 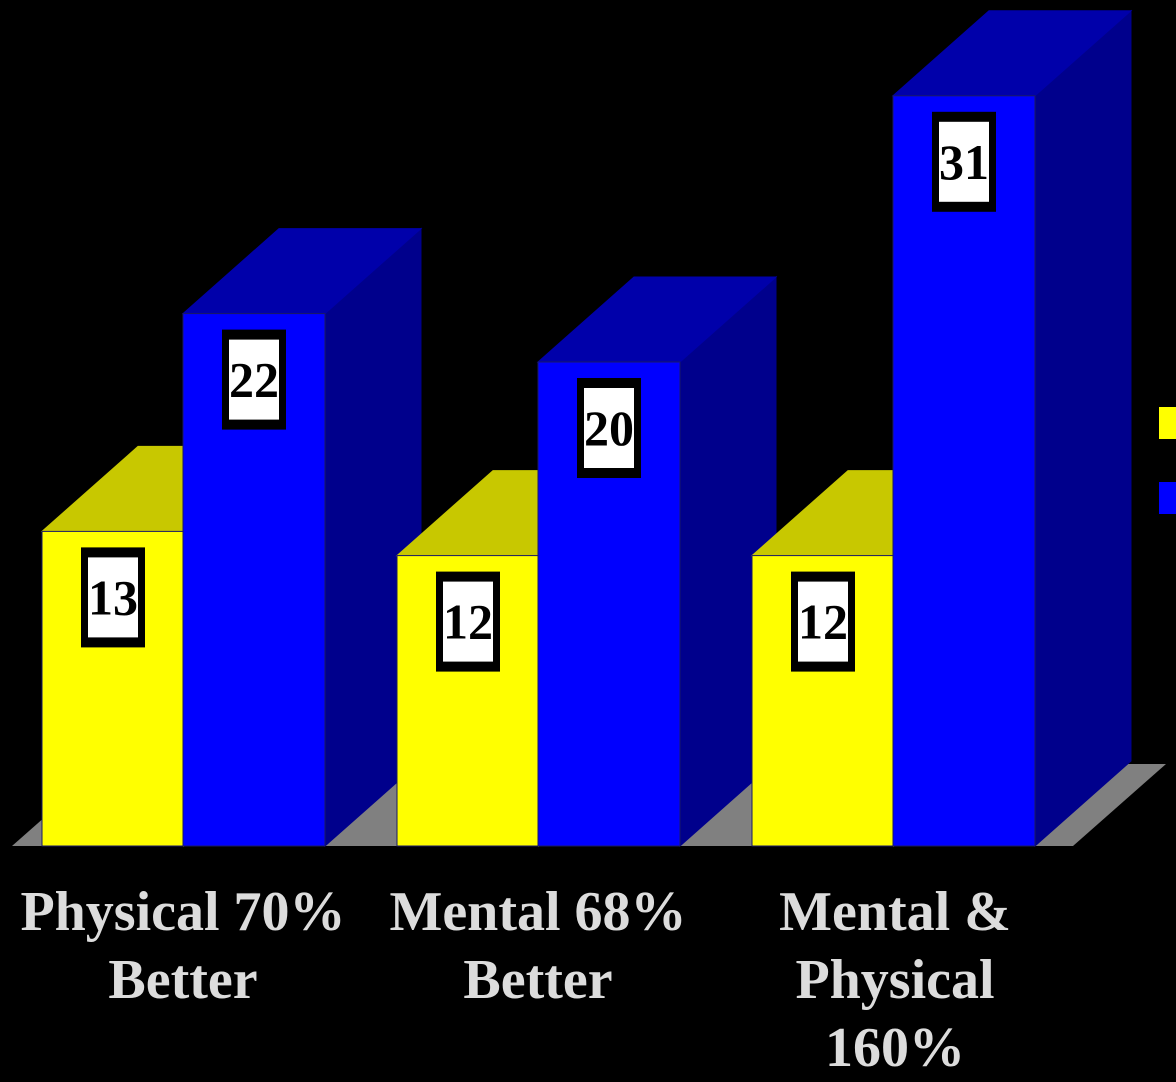 I want to click on data-label-text: 13, so click(x=113, y=597).